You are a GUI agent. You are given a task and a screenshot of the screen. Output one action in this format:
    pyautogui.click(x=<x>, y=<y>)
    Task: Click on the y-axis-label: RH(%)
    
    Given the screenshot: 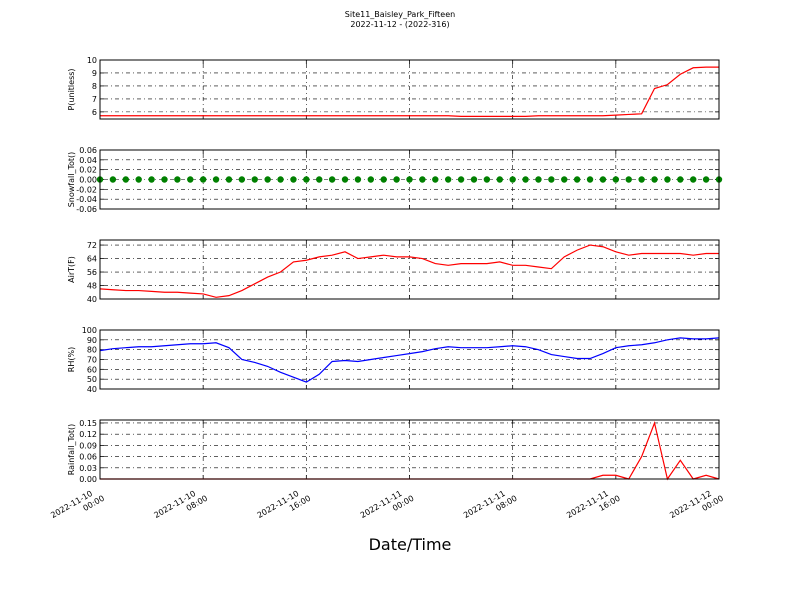 What is the action you would take?
    pyautogui.click(x=71, y=359)
    